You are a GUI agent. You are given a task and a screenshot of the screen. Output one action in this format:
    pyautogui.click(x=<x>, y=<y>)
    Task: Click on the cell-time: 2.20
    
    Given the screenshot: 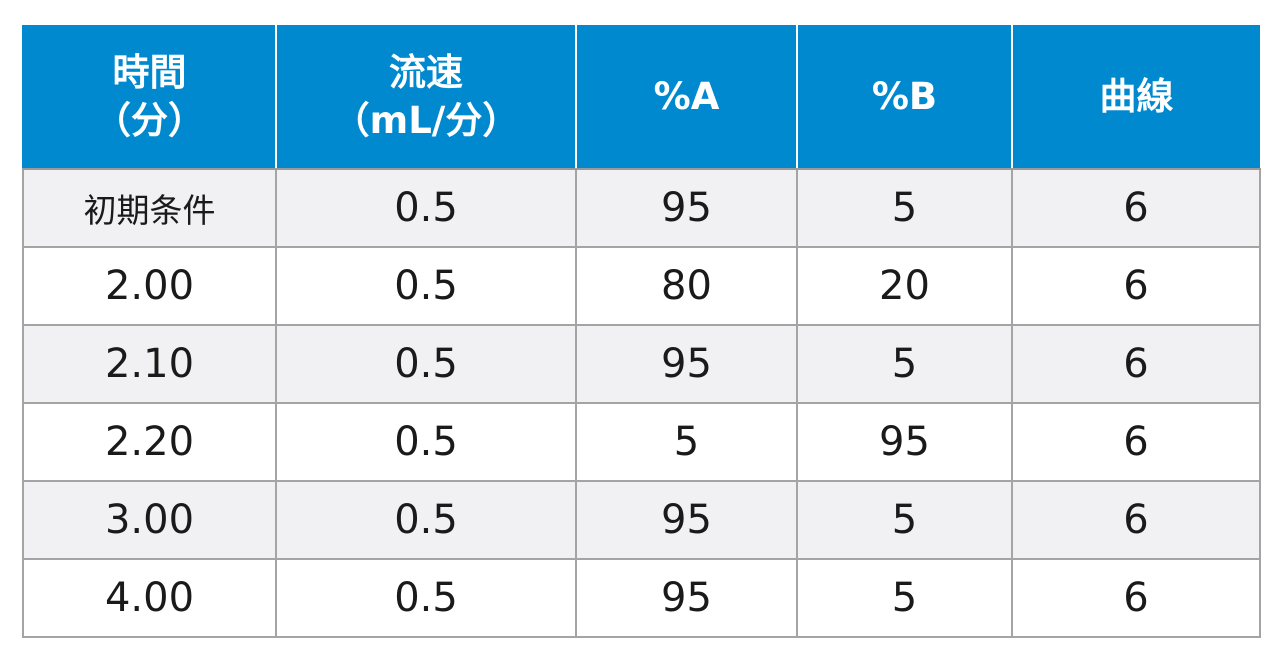 What is the action you would take?
    pyautogui.click(x=149, y=442)
    